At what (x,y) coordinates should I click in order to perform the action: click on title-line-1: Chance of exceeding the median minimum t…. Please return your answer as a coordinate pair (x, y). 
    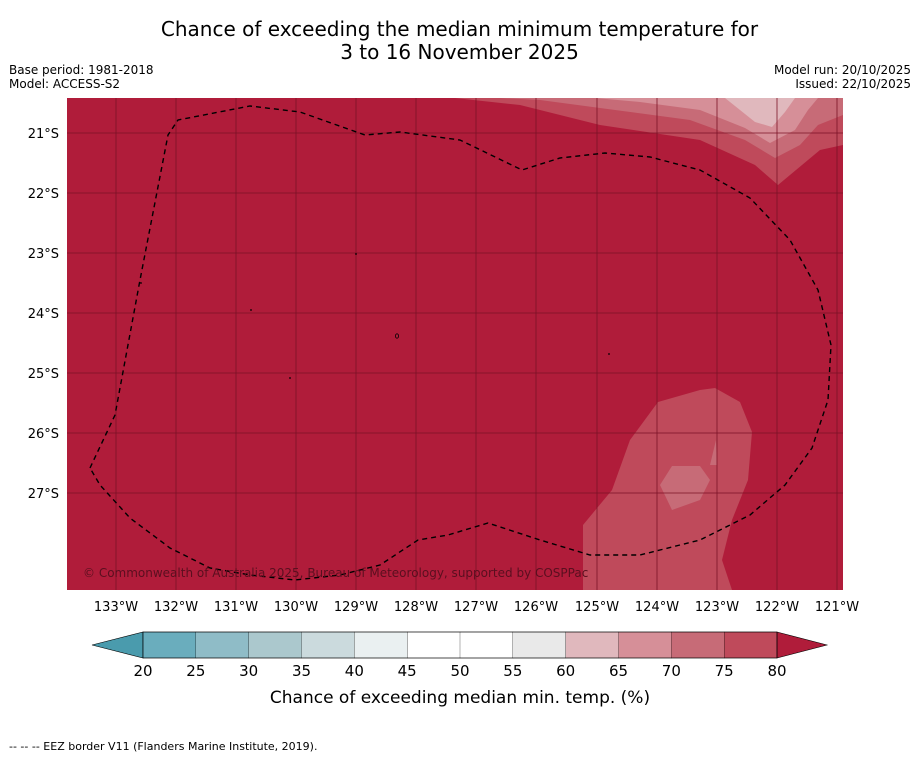
    Looking at the image, I should click on (459, 29).